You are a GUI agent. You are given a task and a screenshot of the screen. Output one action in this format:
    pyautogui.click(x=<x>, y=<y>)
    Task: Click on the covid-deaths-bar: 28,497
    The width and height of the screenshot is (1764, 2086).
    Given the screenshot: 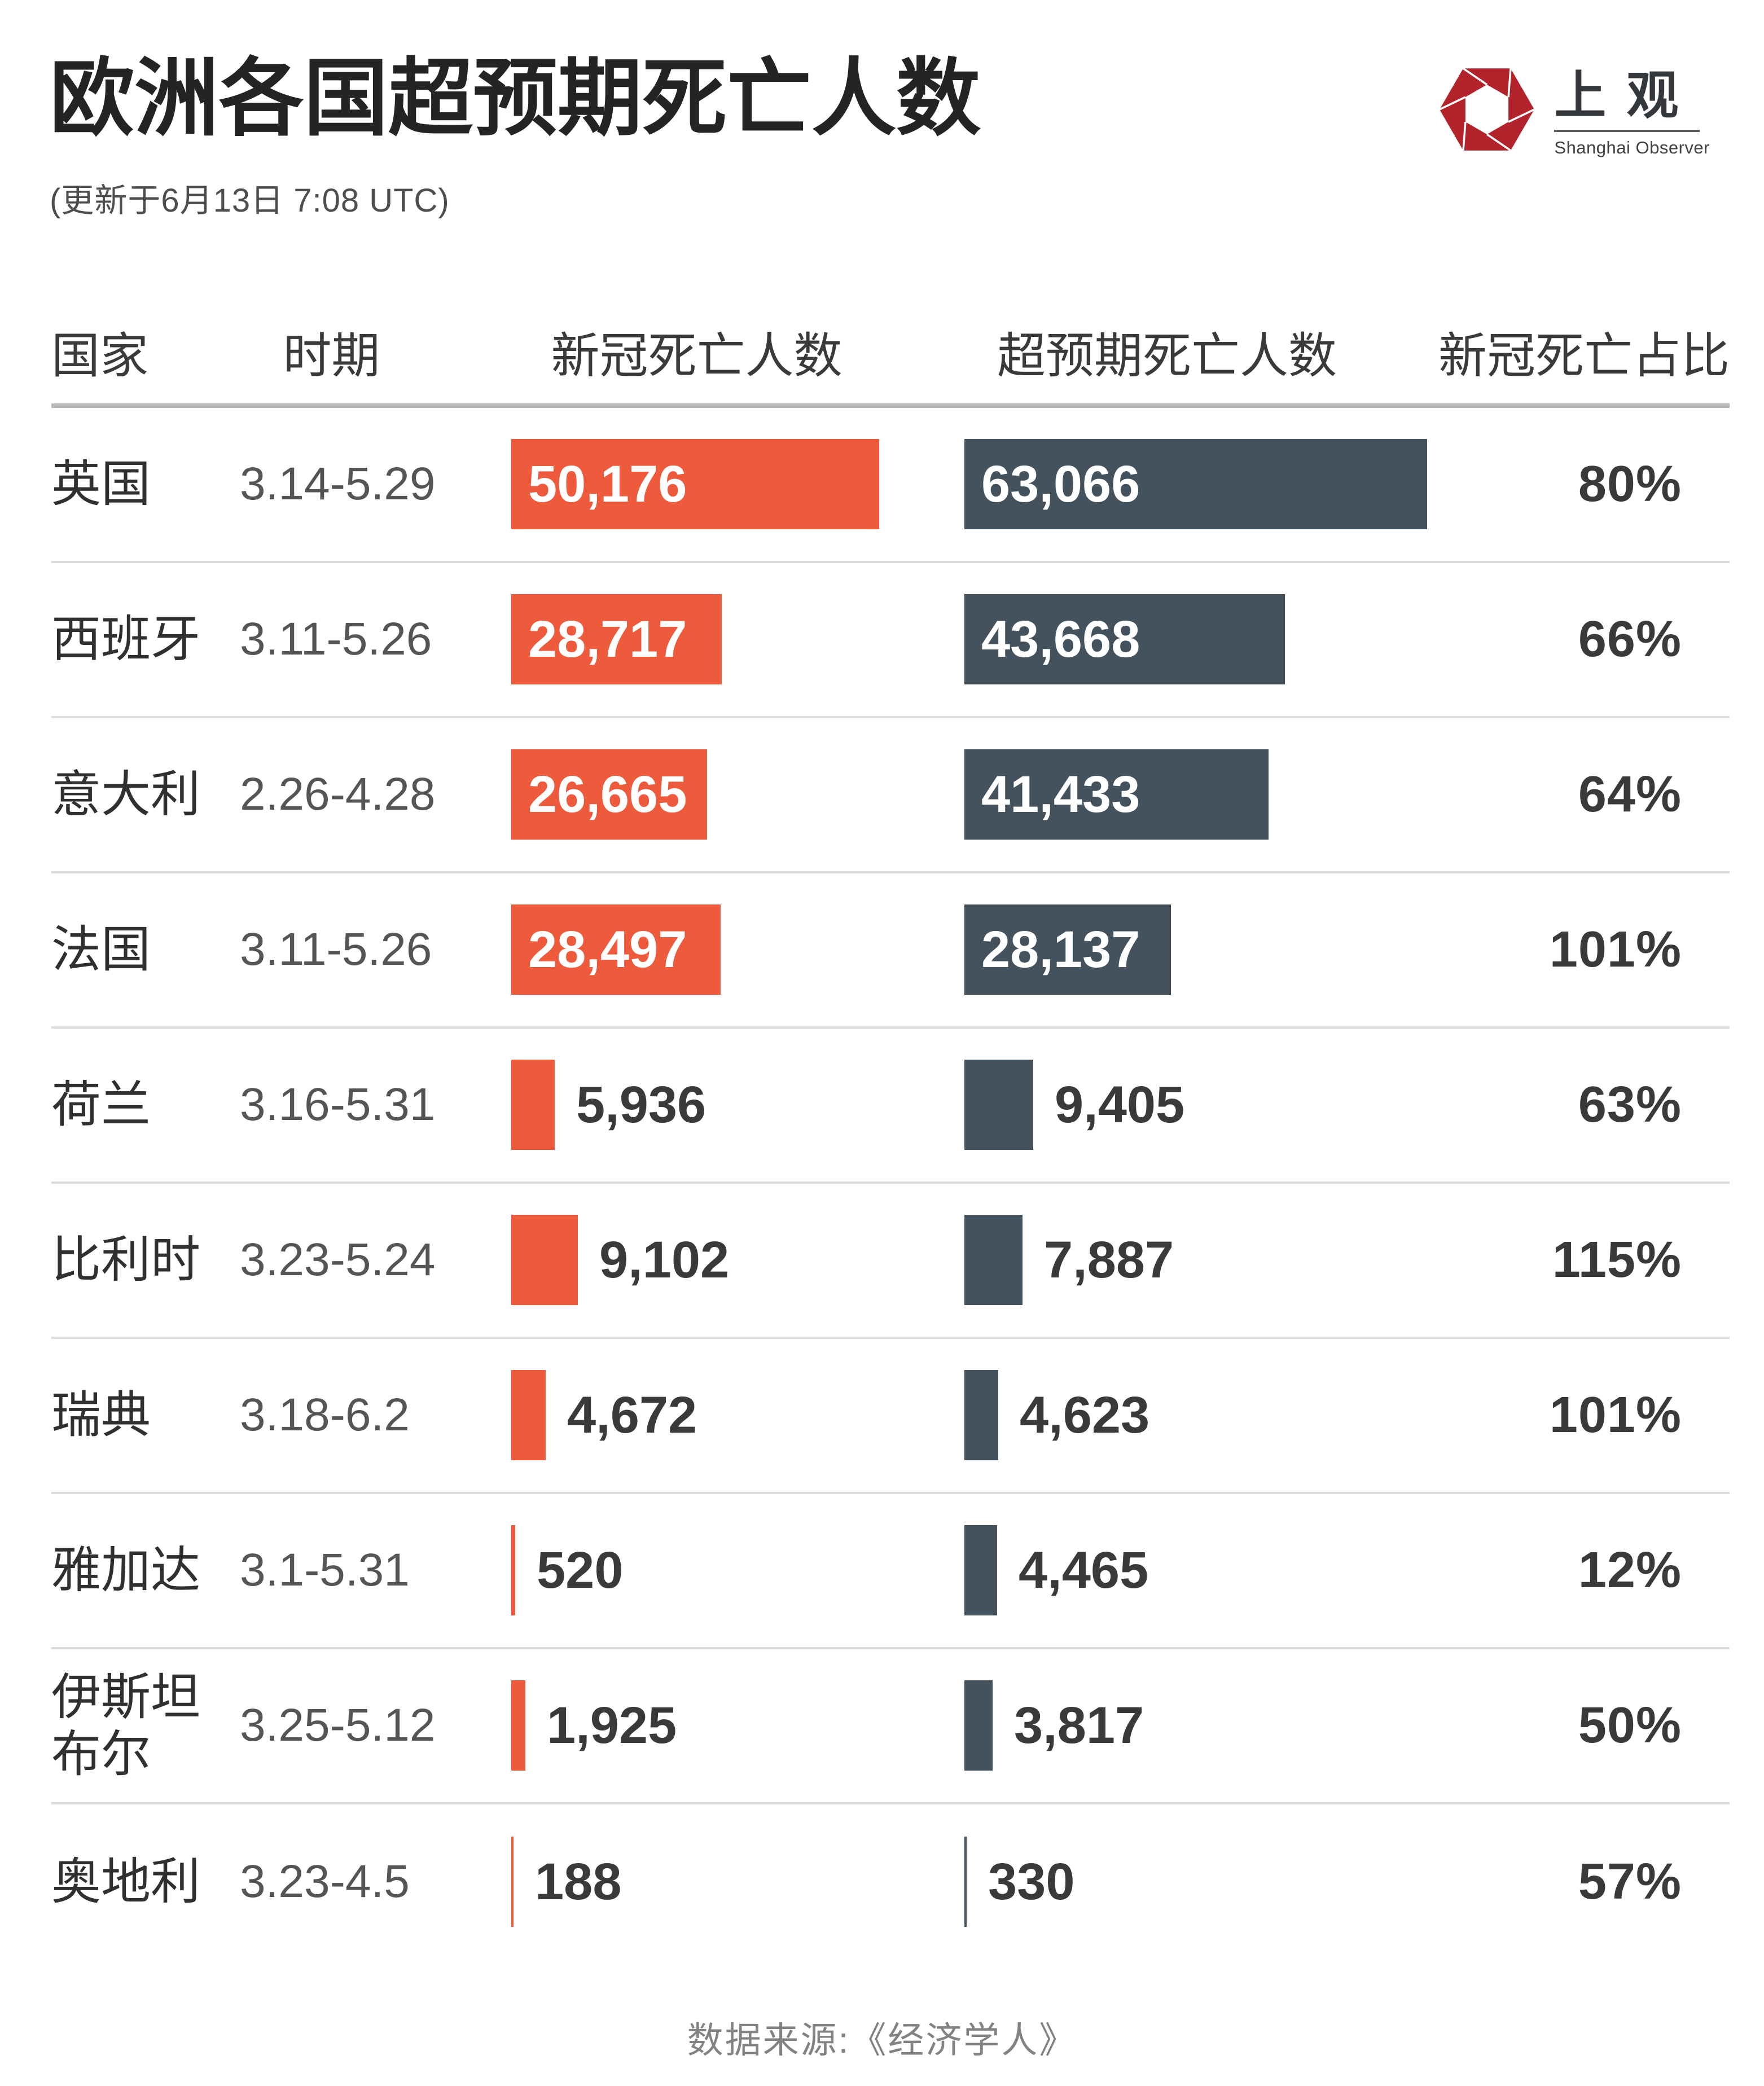 What is the action you would take?
    pyautogui.click(x=616, y=949)
    